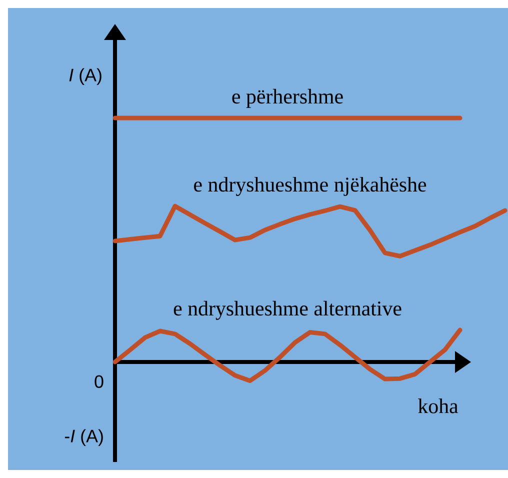 Image resolution: width=508 pixels, height=478 pixels. I want to click on y-axis-title: I (A), so click(85, 76).